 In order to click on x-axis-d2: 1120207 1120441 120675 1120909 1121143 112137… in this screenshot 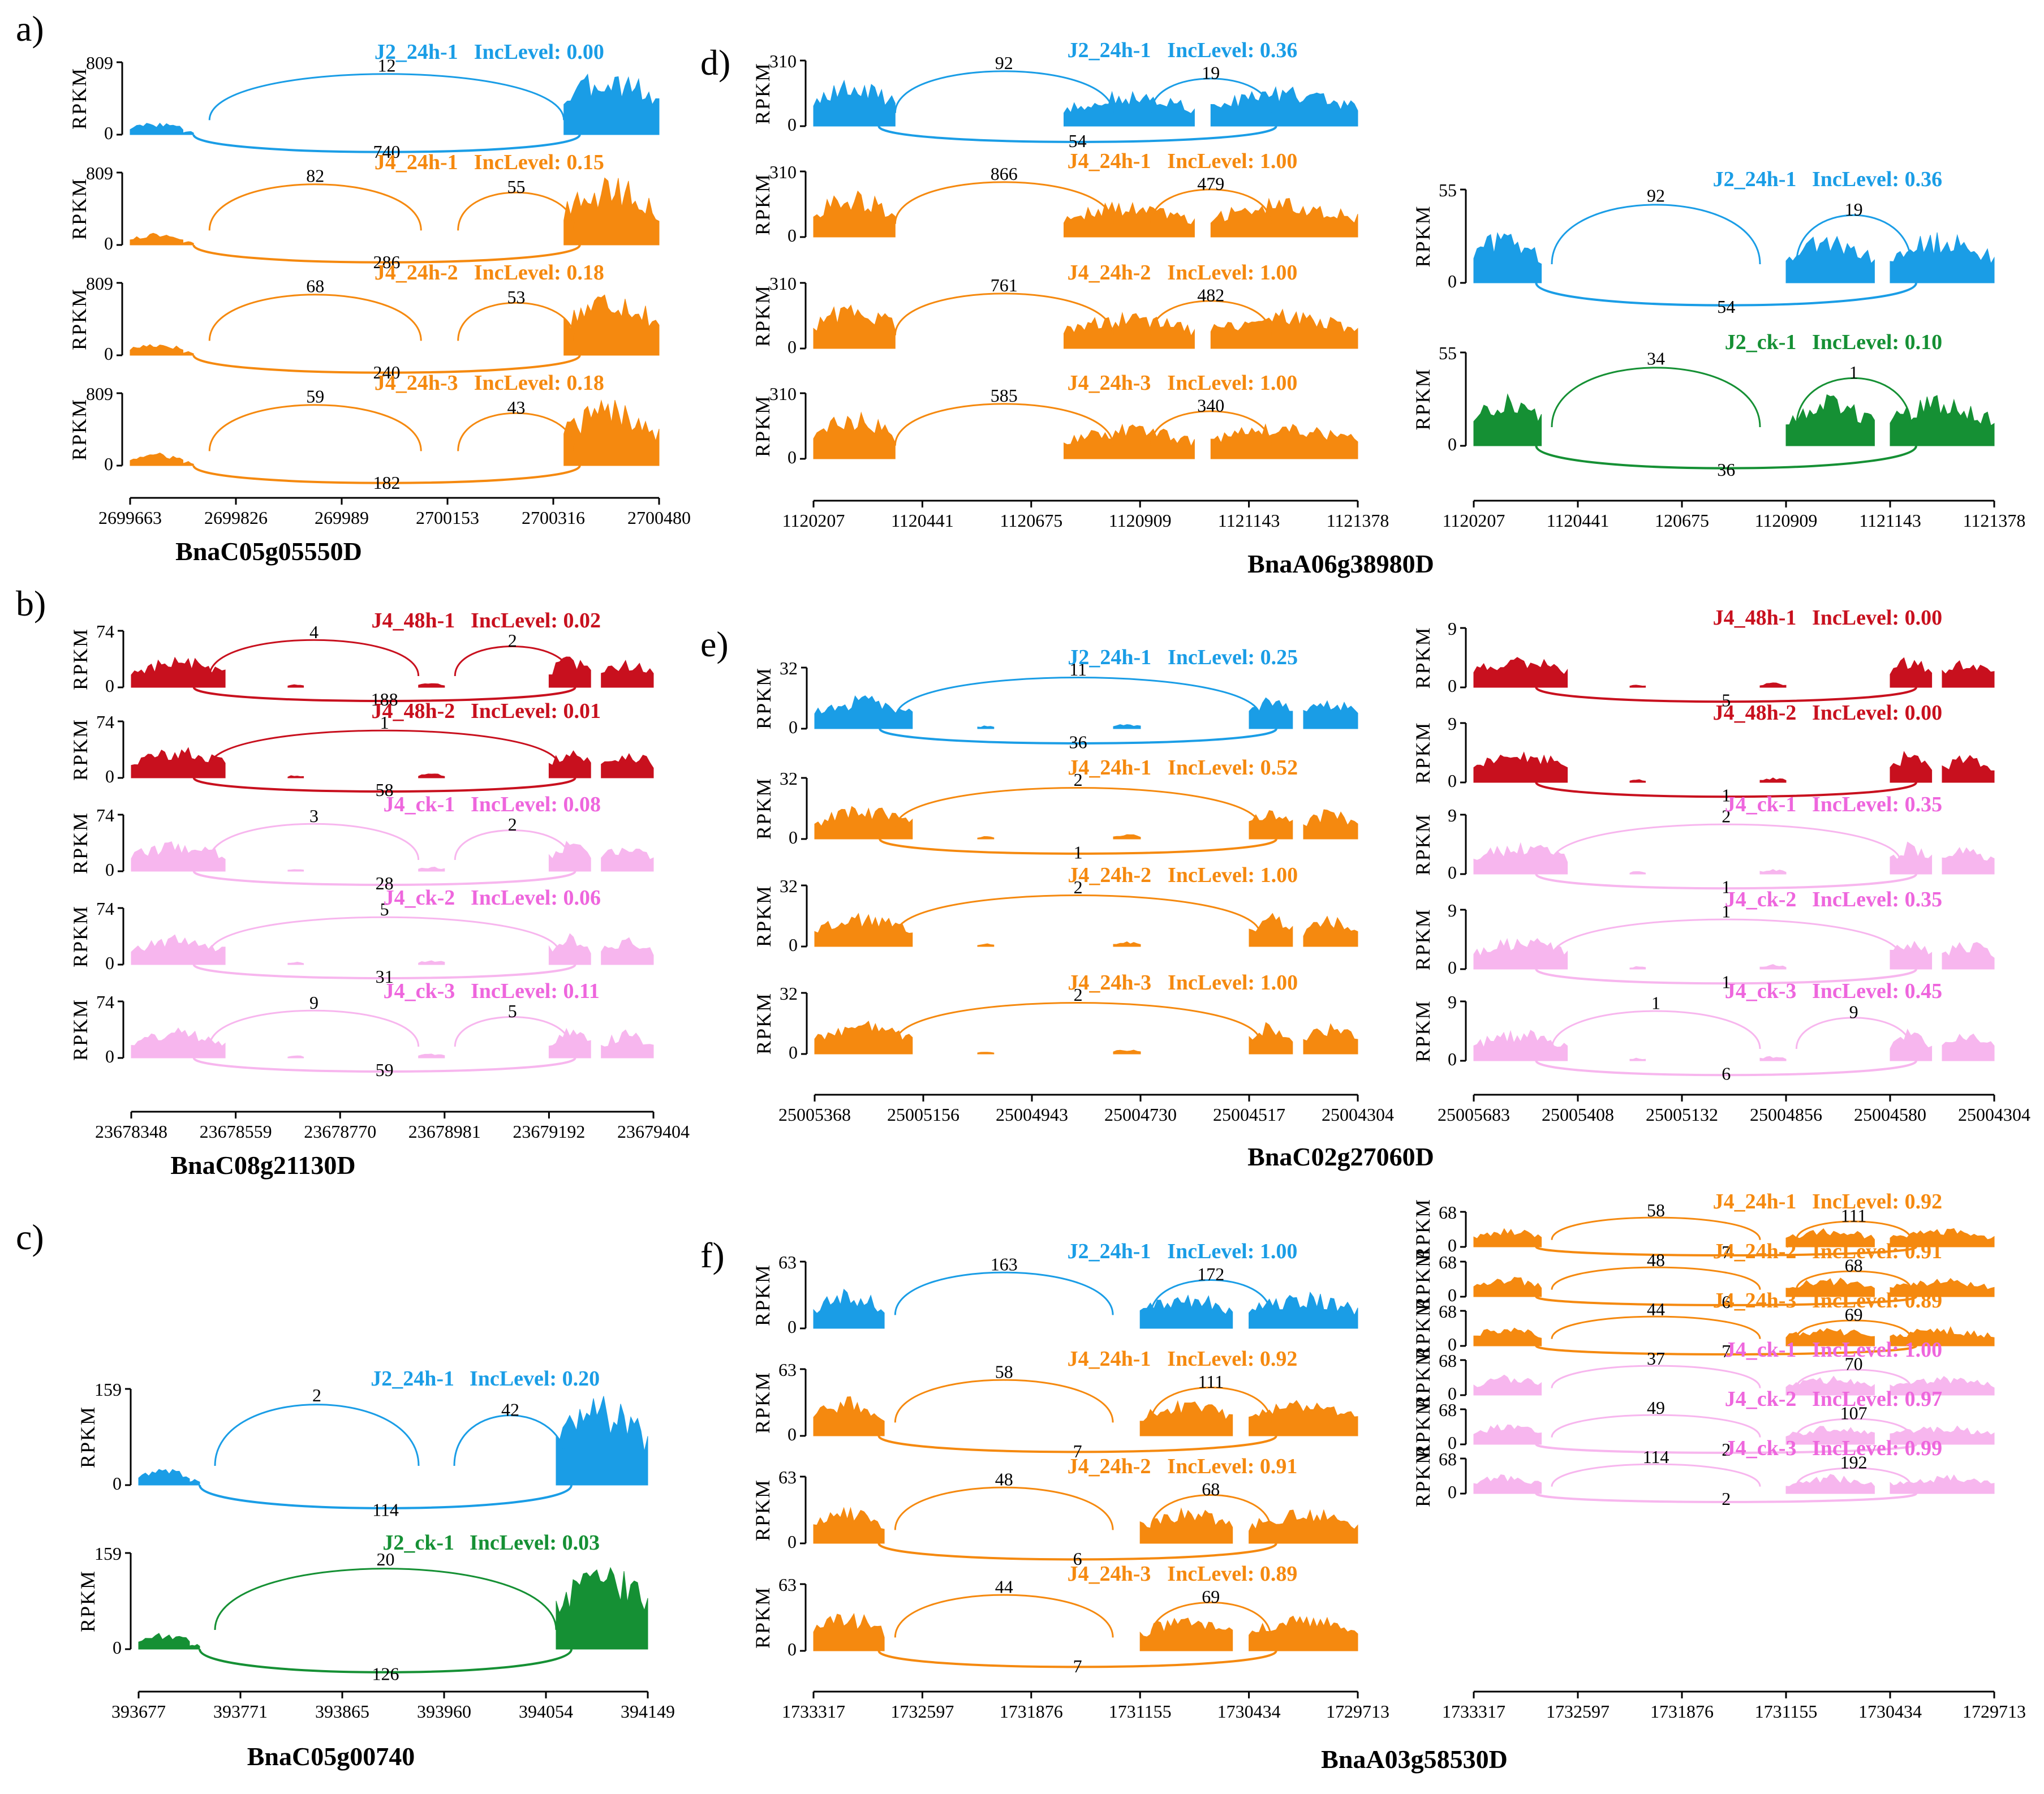, I will do `click(1734, 515)`.